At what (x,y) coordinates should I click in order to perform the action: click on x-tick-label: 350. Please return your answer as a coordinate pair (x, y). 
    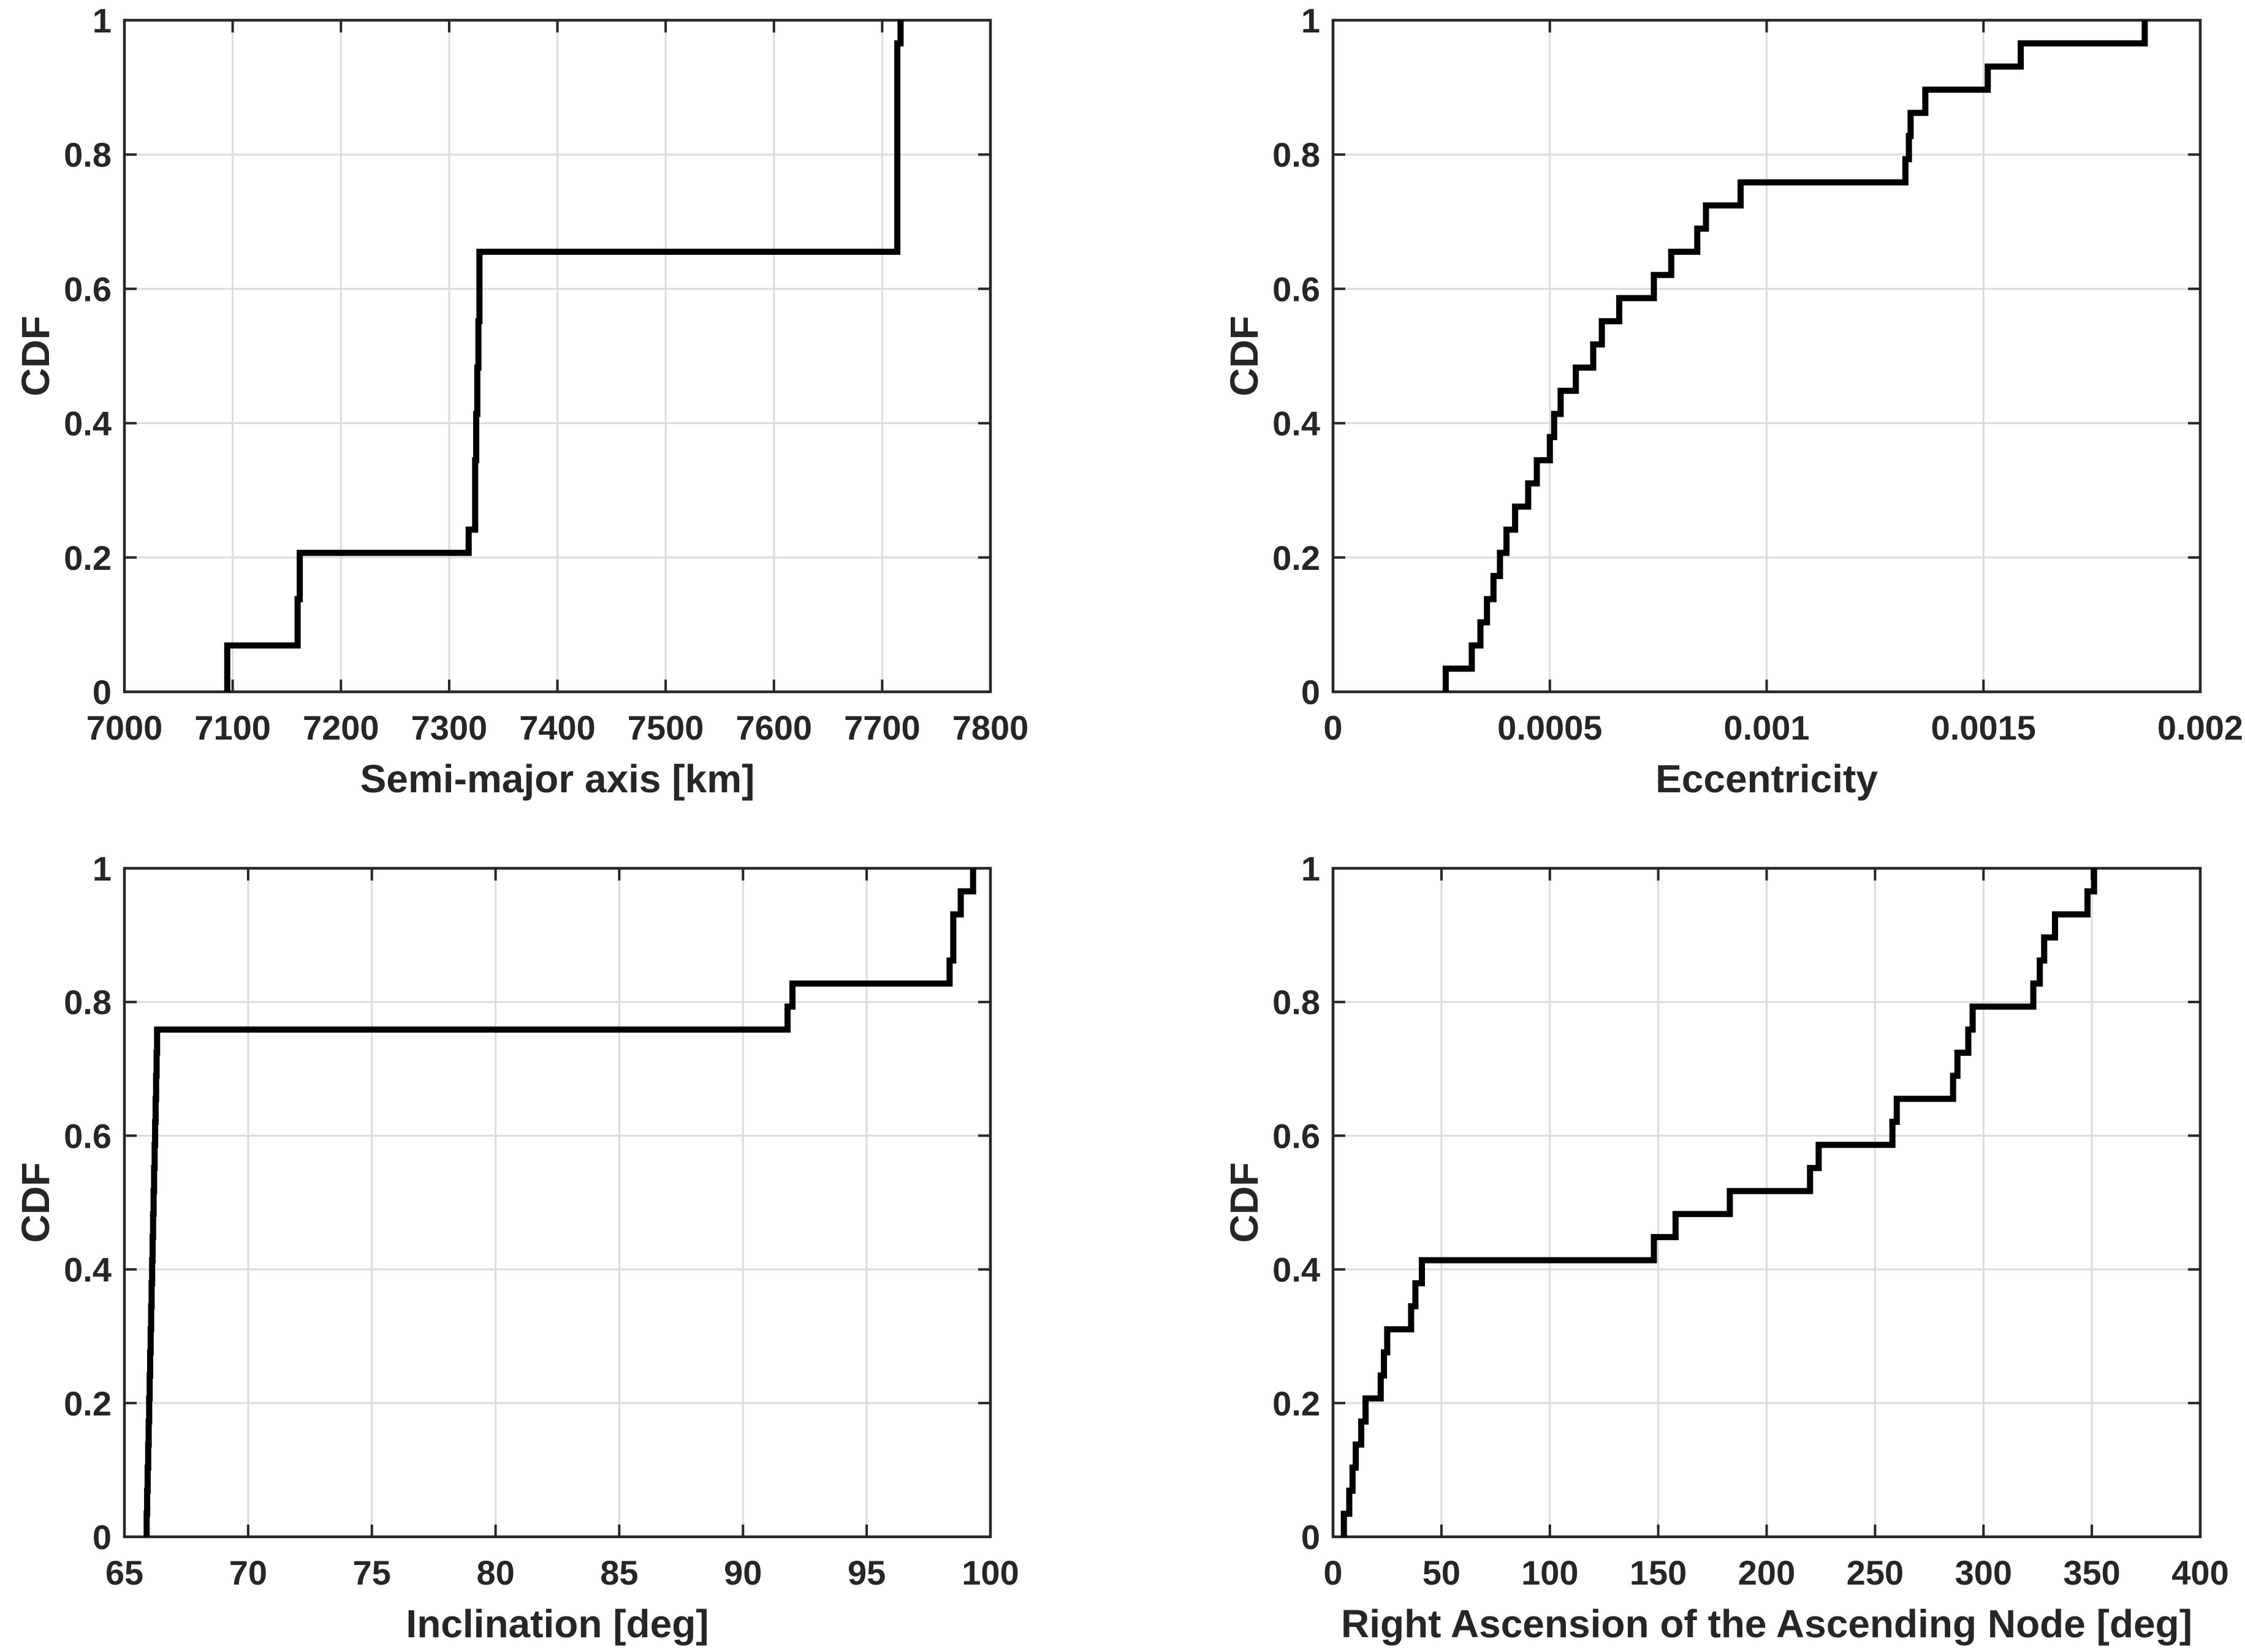
    Looking at the image, I should click on (2091, 1572).